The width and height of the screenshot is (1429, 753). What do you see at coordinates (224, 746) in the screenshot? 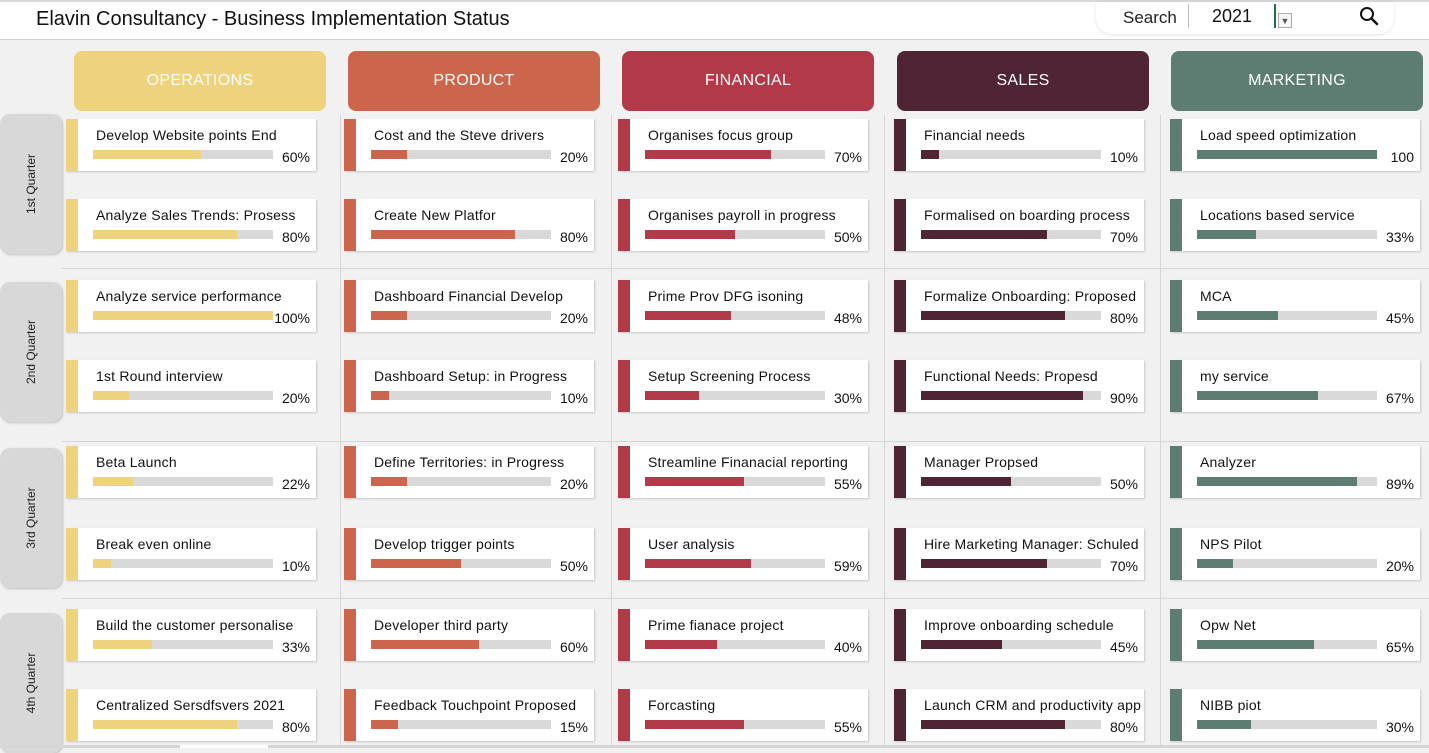
I see `sheet-tab-active` at bounding box center [224, 746].